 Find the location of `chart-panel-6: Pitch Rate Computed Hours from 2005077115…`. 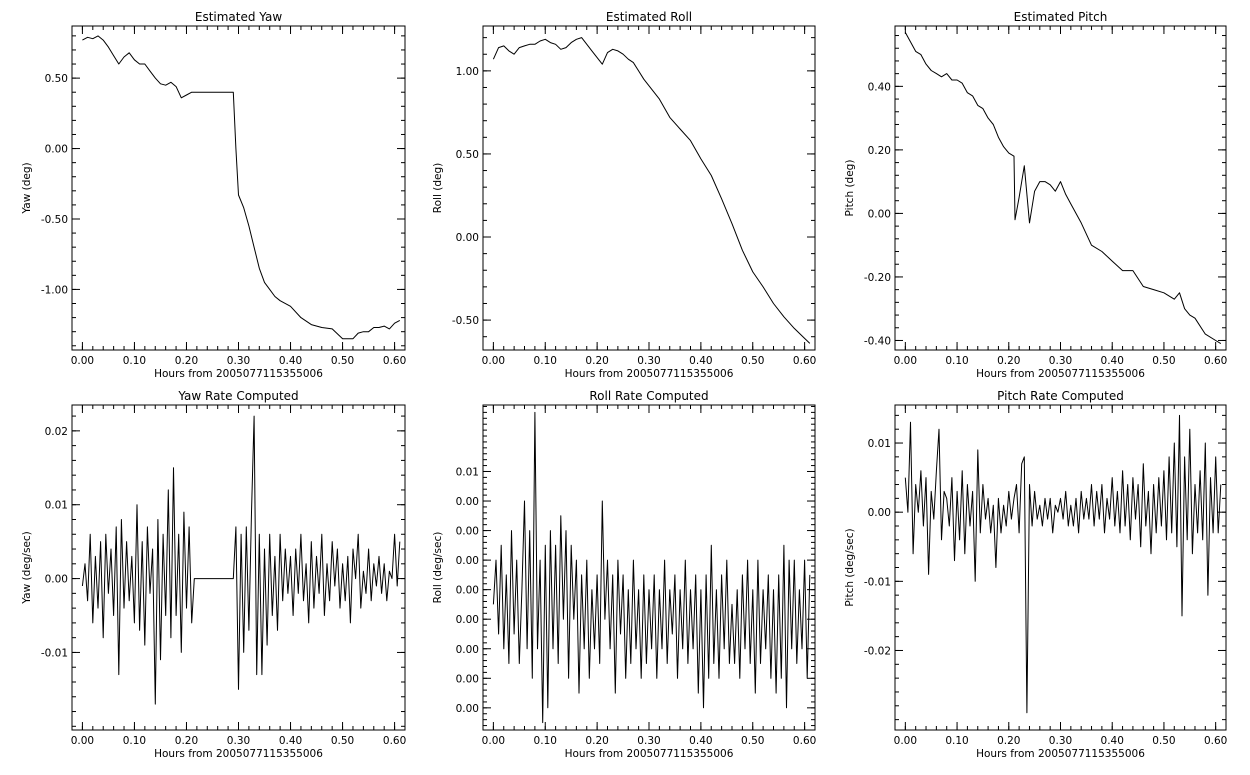

chart-panel-6: Pitch Rate Computed Hours from 2005077115… is located at coordinates (1035, 574).